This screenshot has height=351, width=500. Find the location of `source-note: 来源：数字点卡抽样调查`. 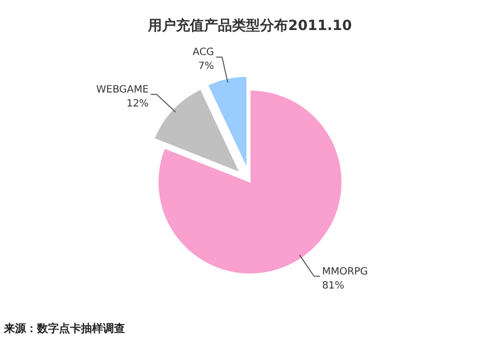

source-note: 来源：数字点卡抽样调查 is located at coordinates (64, 328).